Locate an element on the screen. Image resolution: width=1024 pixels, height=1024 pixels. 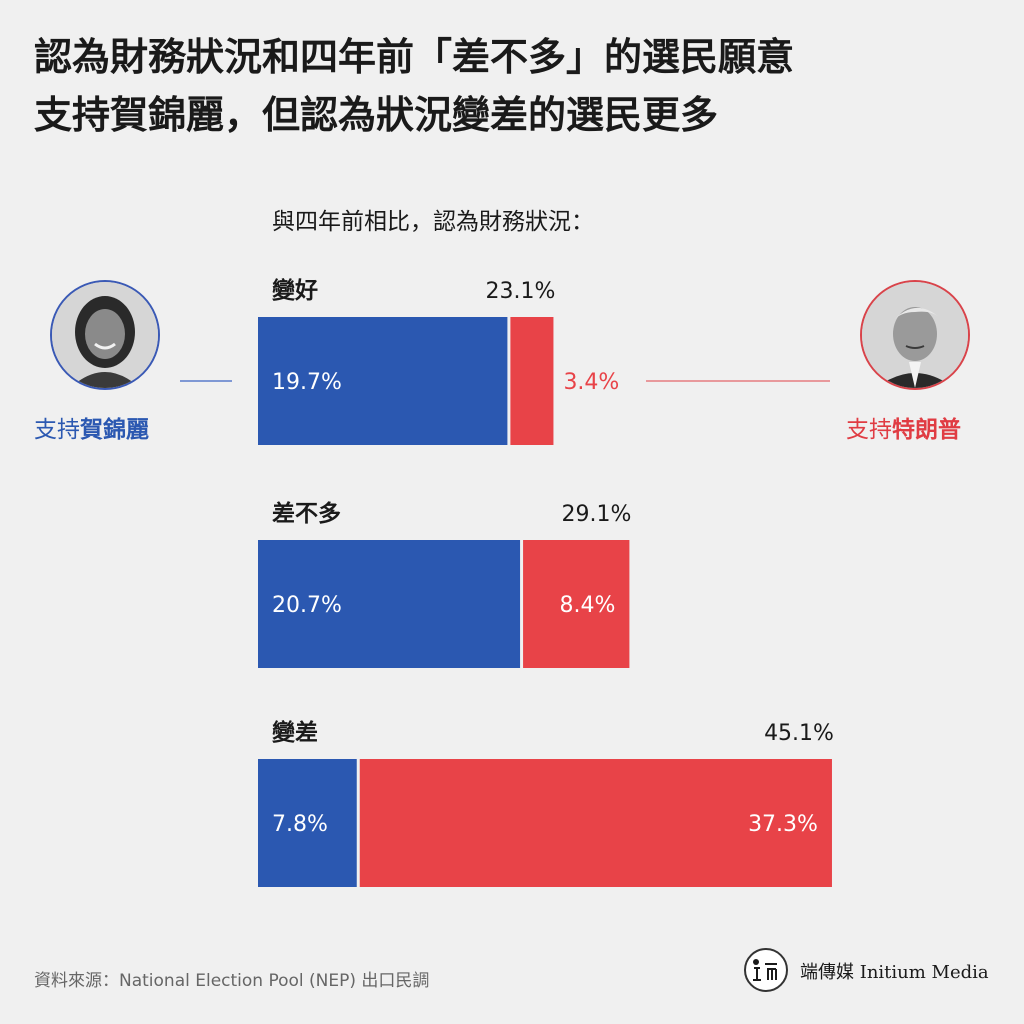
source-note: 資料來源：National Election Pool (NEP) 出口民調 is located at coordinates (232, 981).